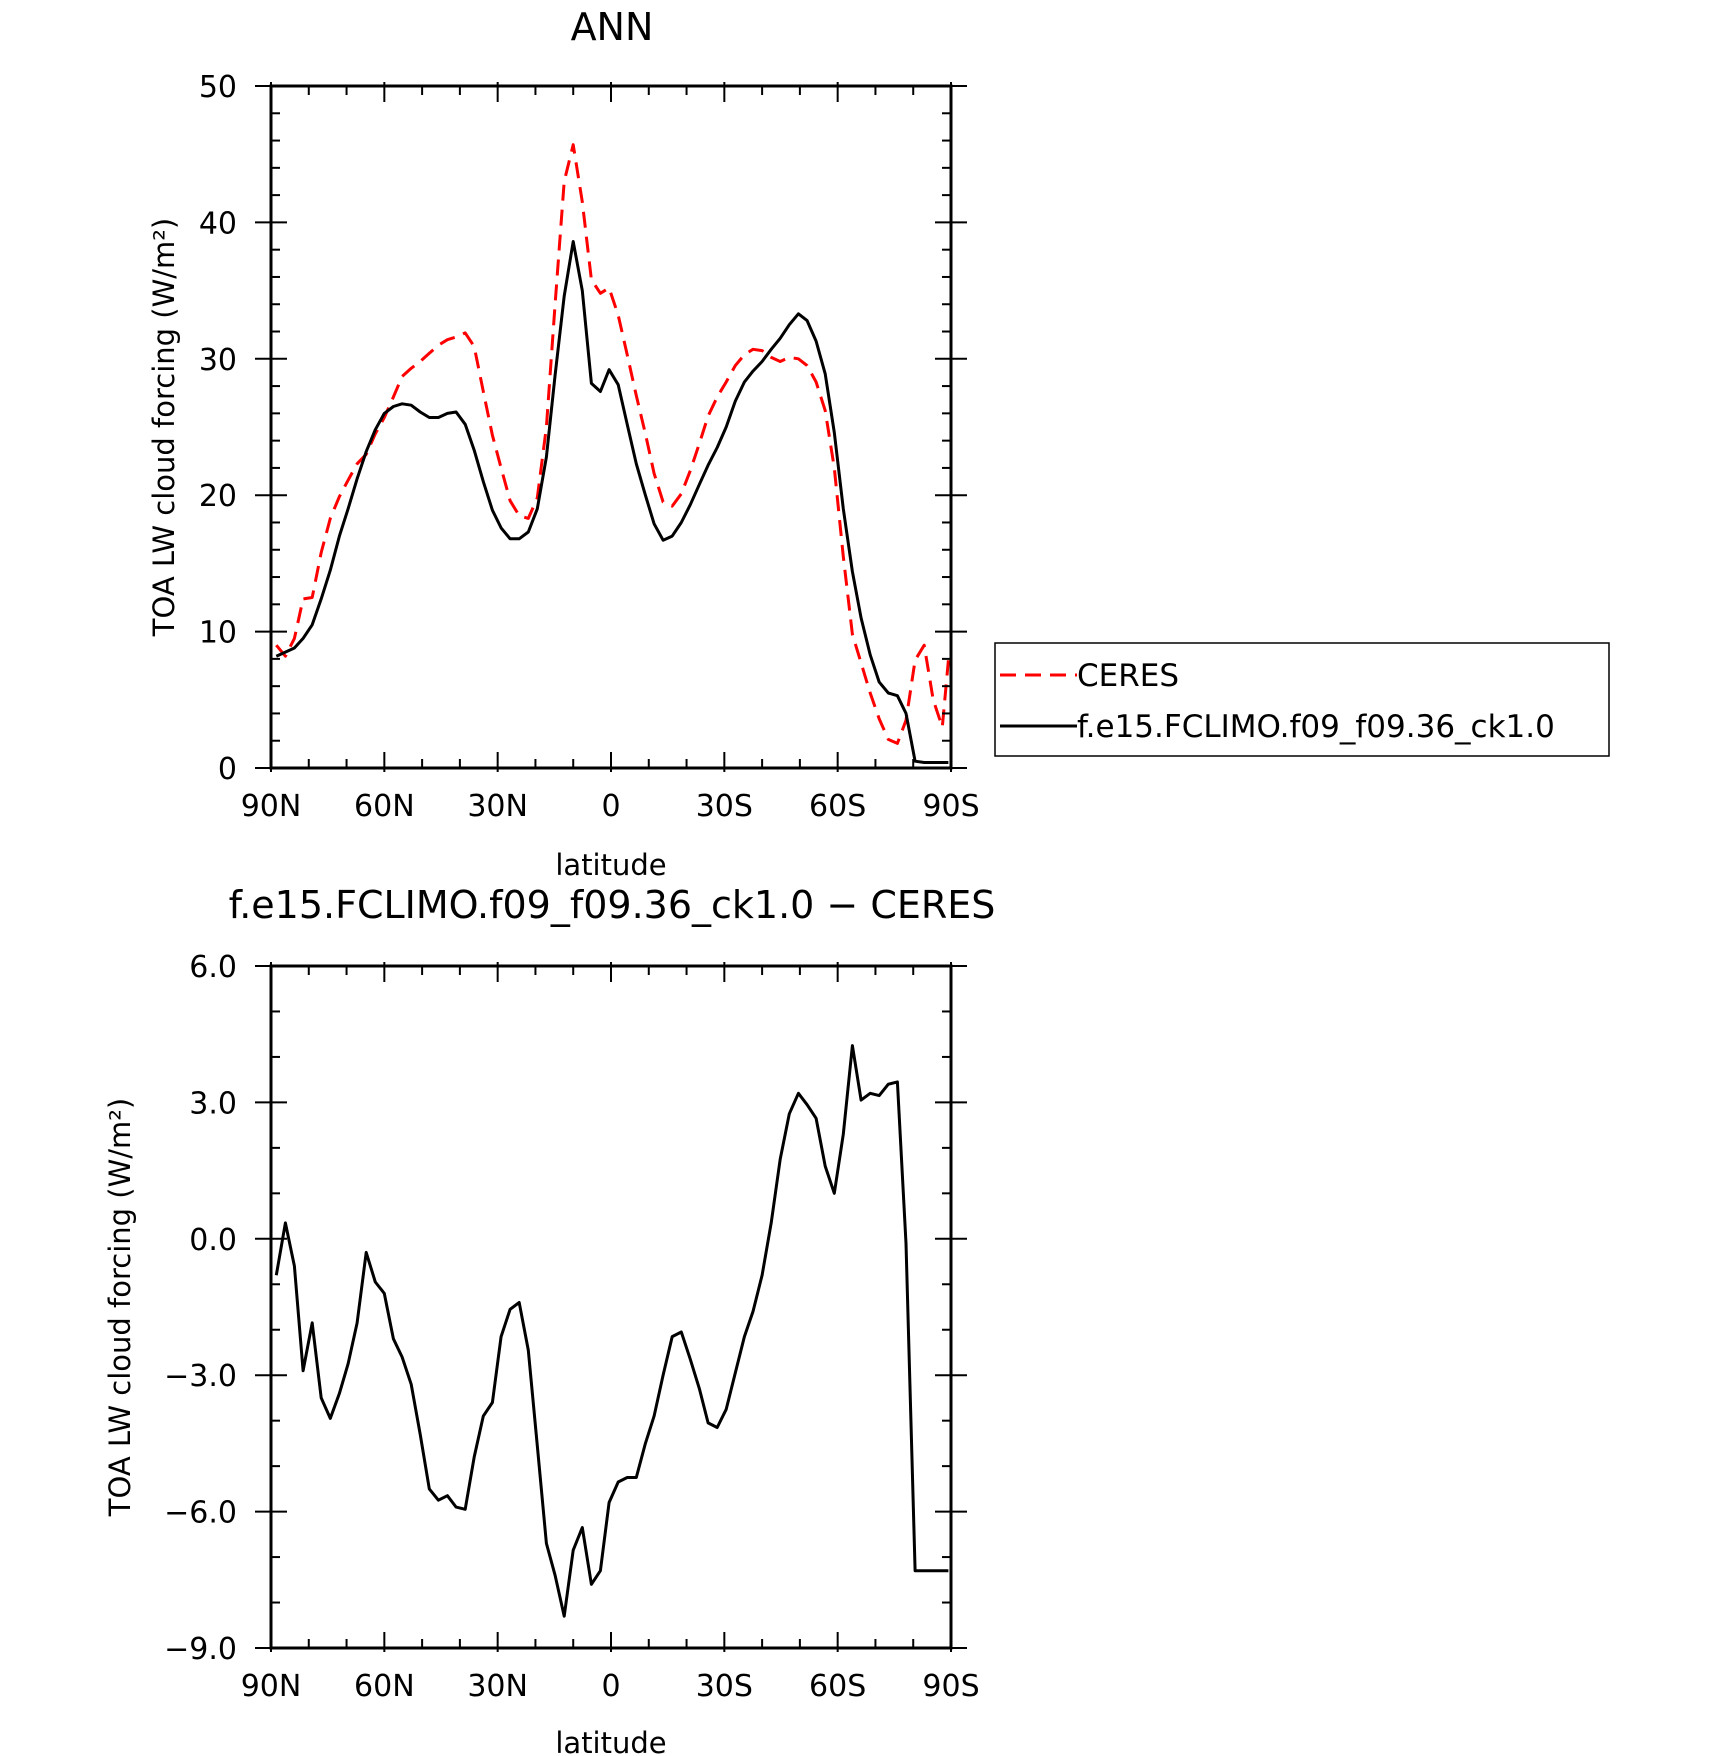 The width and height of the screenshot is (1710, 1756). I want to click on y-tick-label: −9.0, so click(200, 1649).